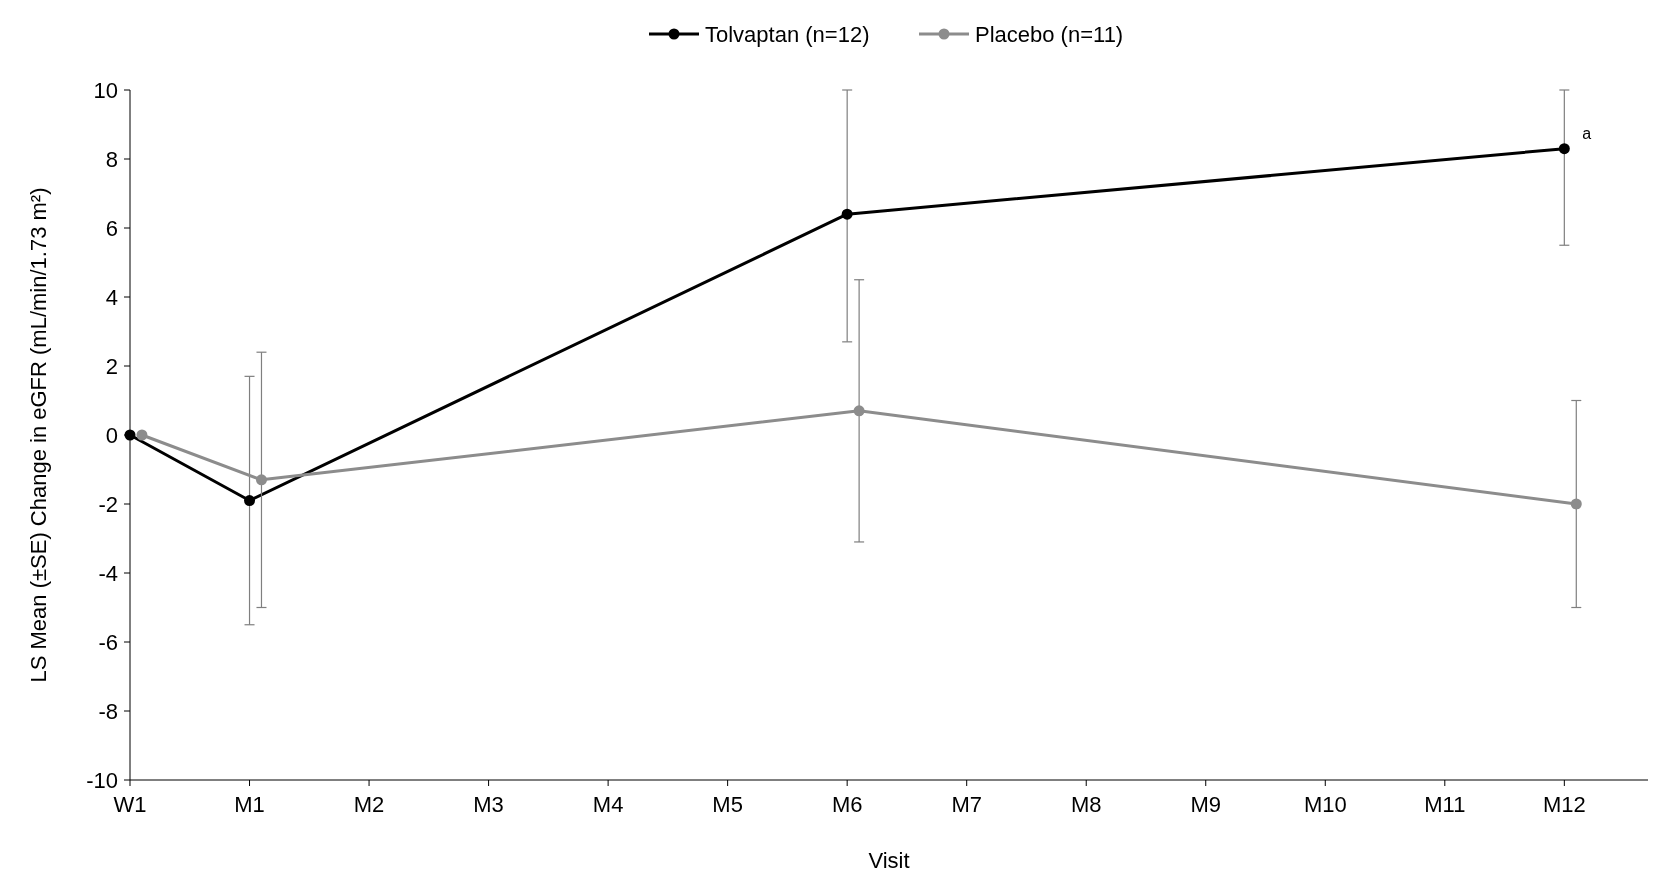  What do you see at coordinates (966, 804) in the screenshot?
I see `x-tick-label: M7` at bounding box center [966, 804].